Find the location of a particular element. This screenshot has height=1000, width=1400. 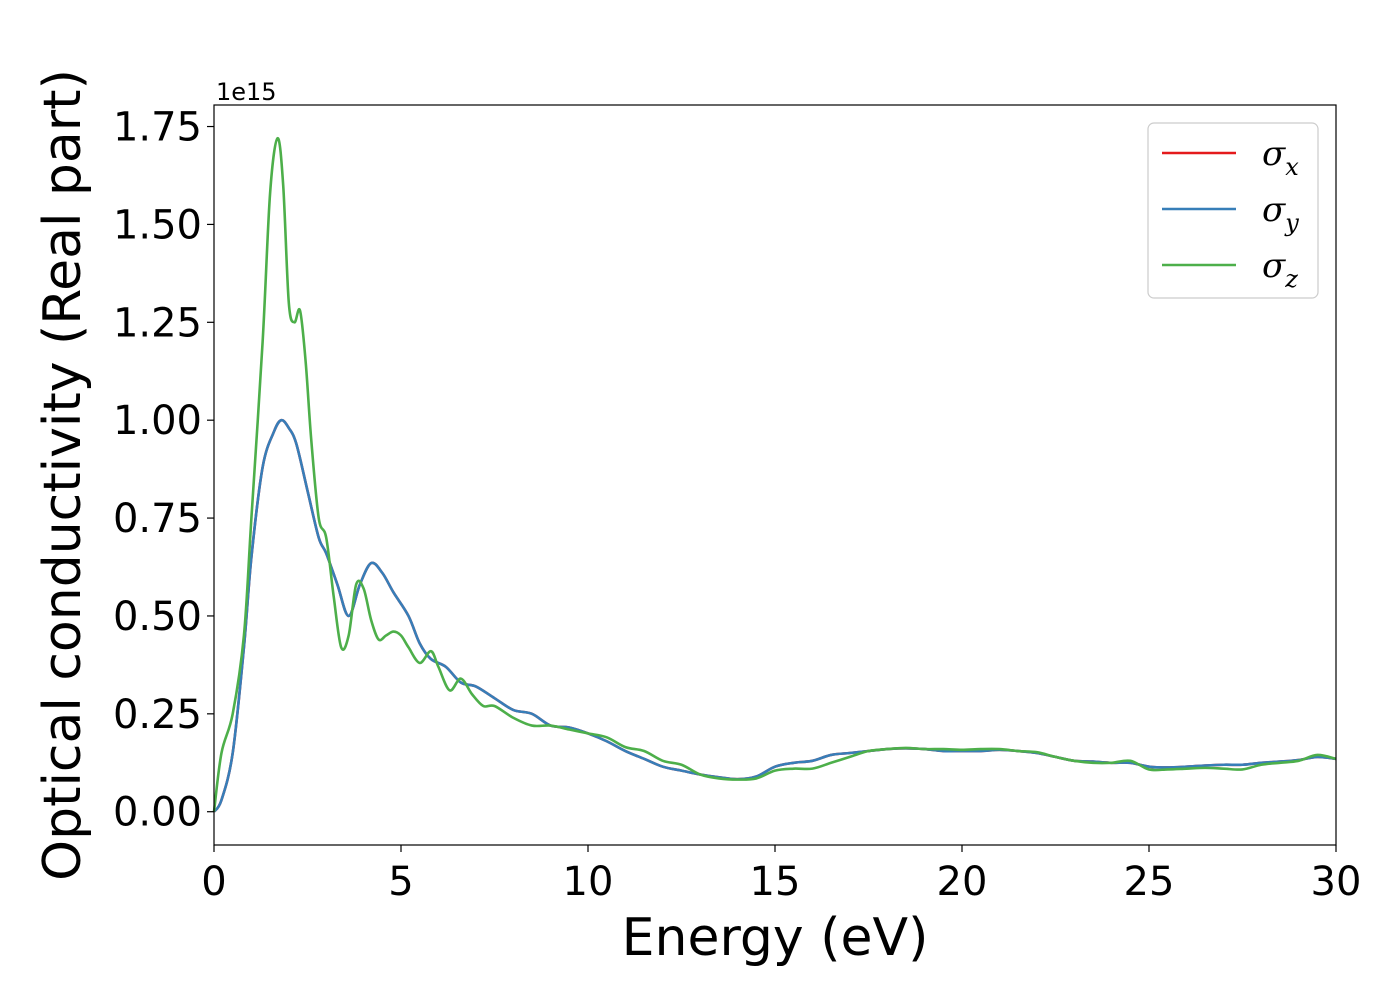

y-tick-label: 1.00 is located at coordinates (157, 421).